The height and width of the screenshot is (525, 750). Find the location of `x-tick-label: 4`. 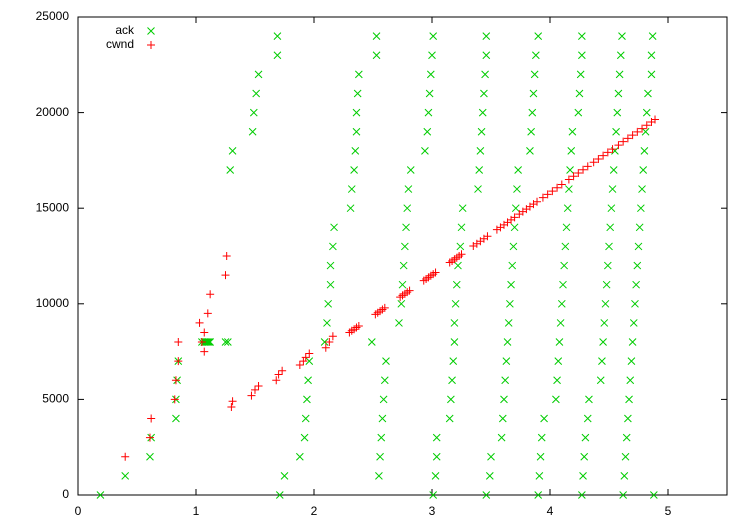

x-tick-label: 4 is located at coordinates (550, 511).